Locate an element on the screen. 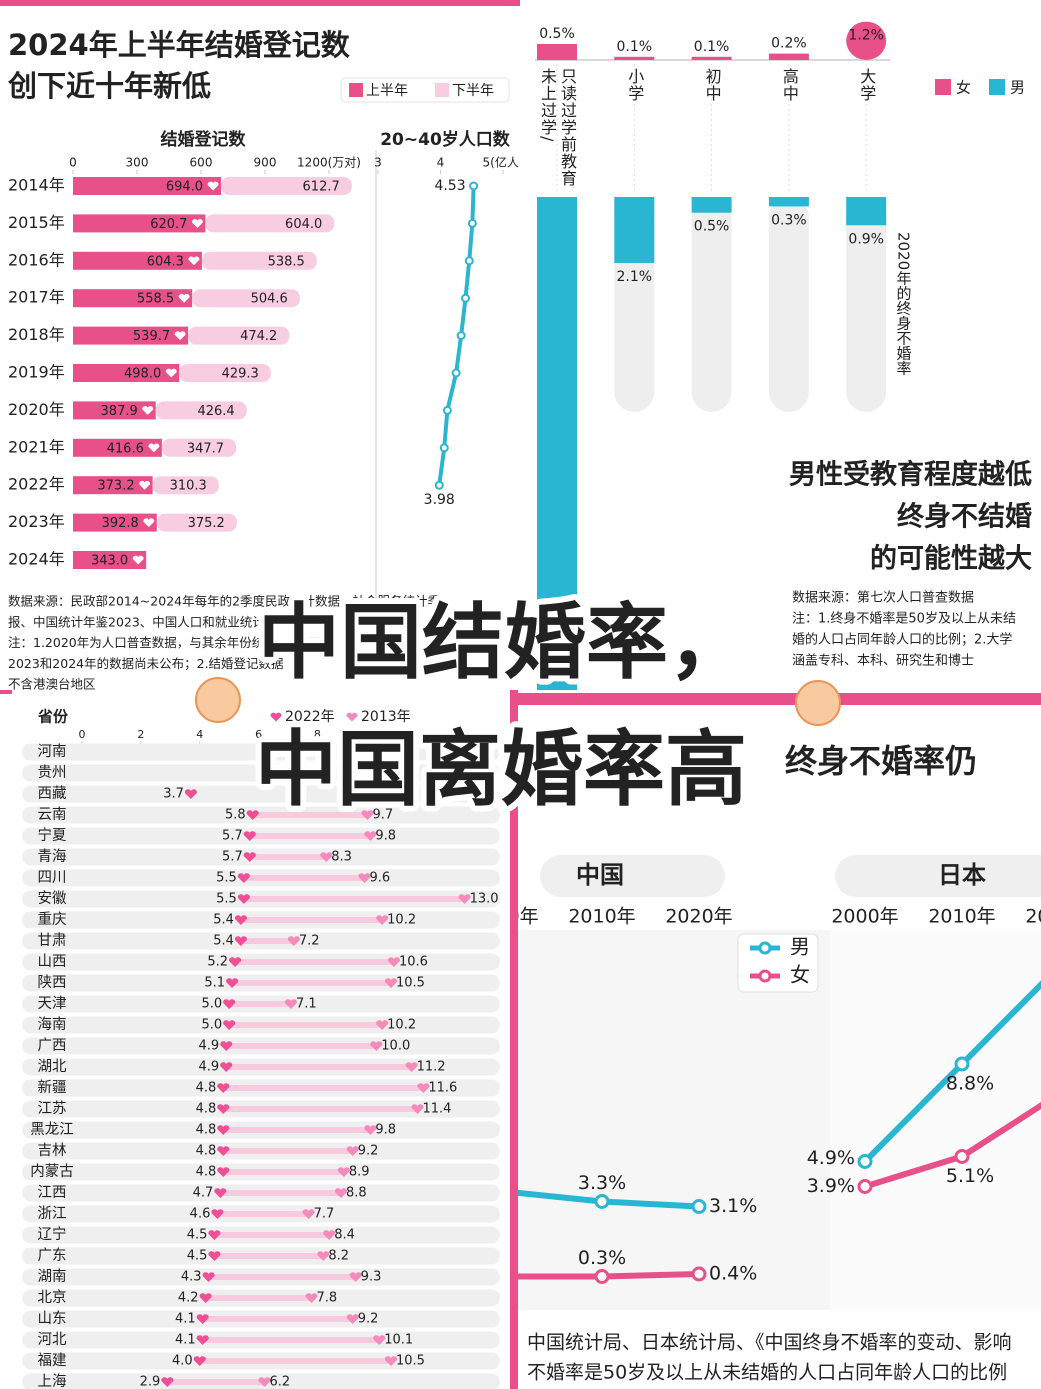  panel-title: 日本 is located at coordinates (962, 875).